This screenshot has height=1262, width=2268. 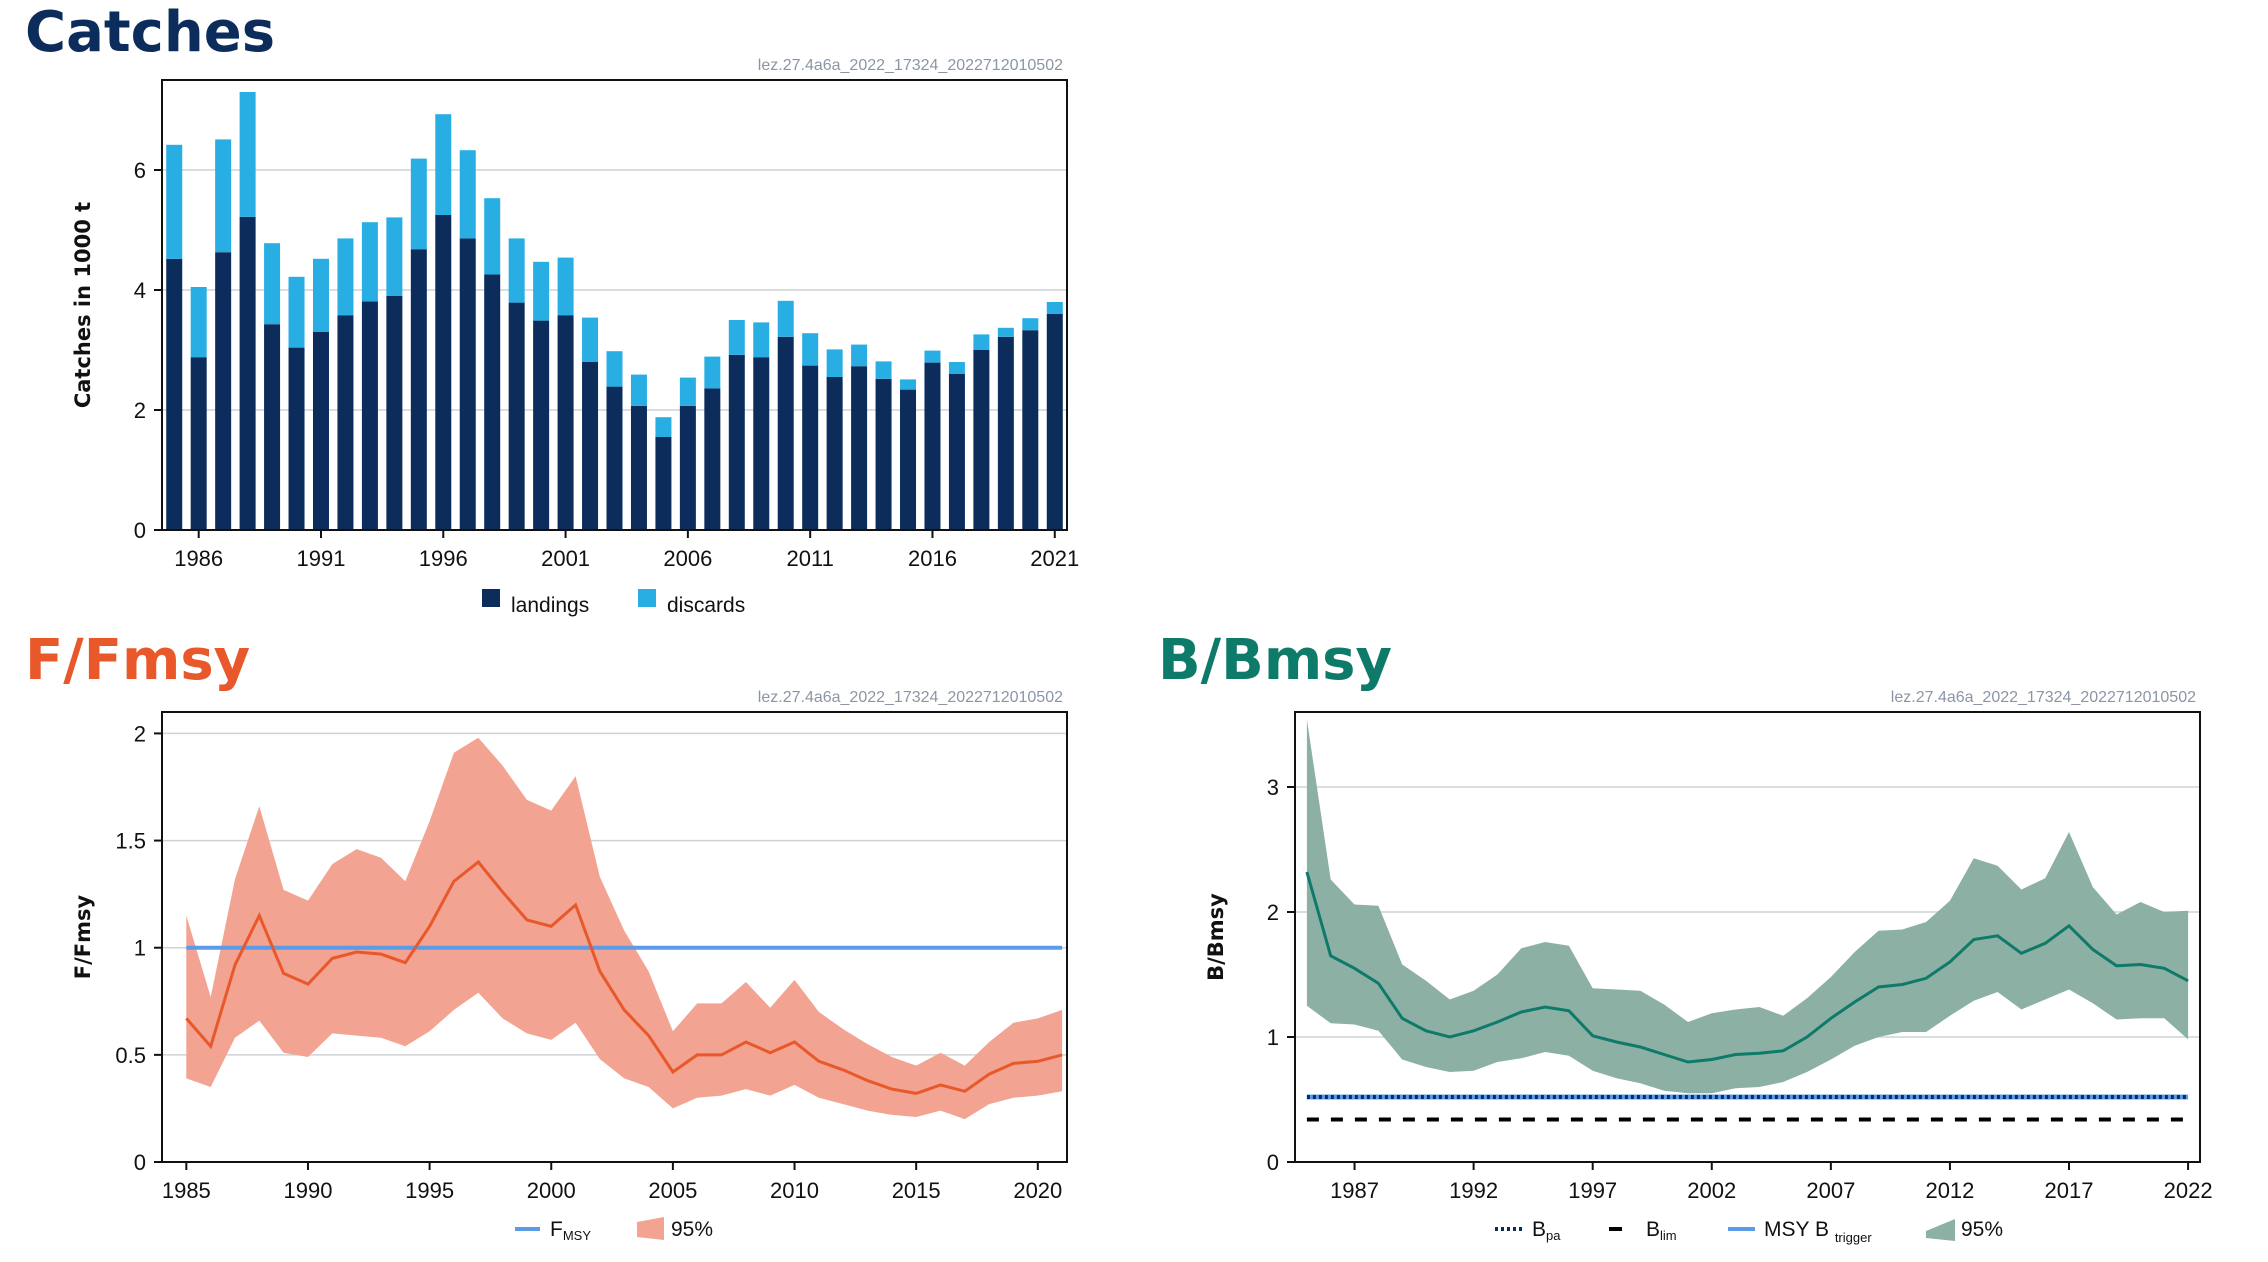 I want to click on b-bmsy-line, so click(x=1747, y=967).